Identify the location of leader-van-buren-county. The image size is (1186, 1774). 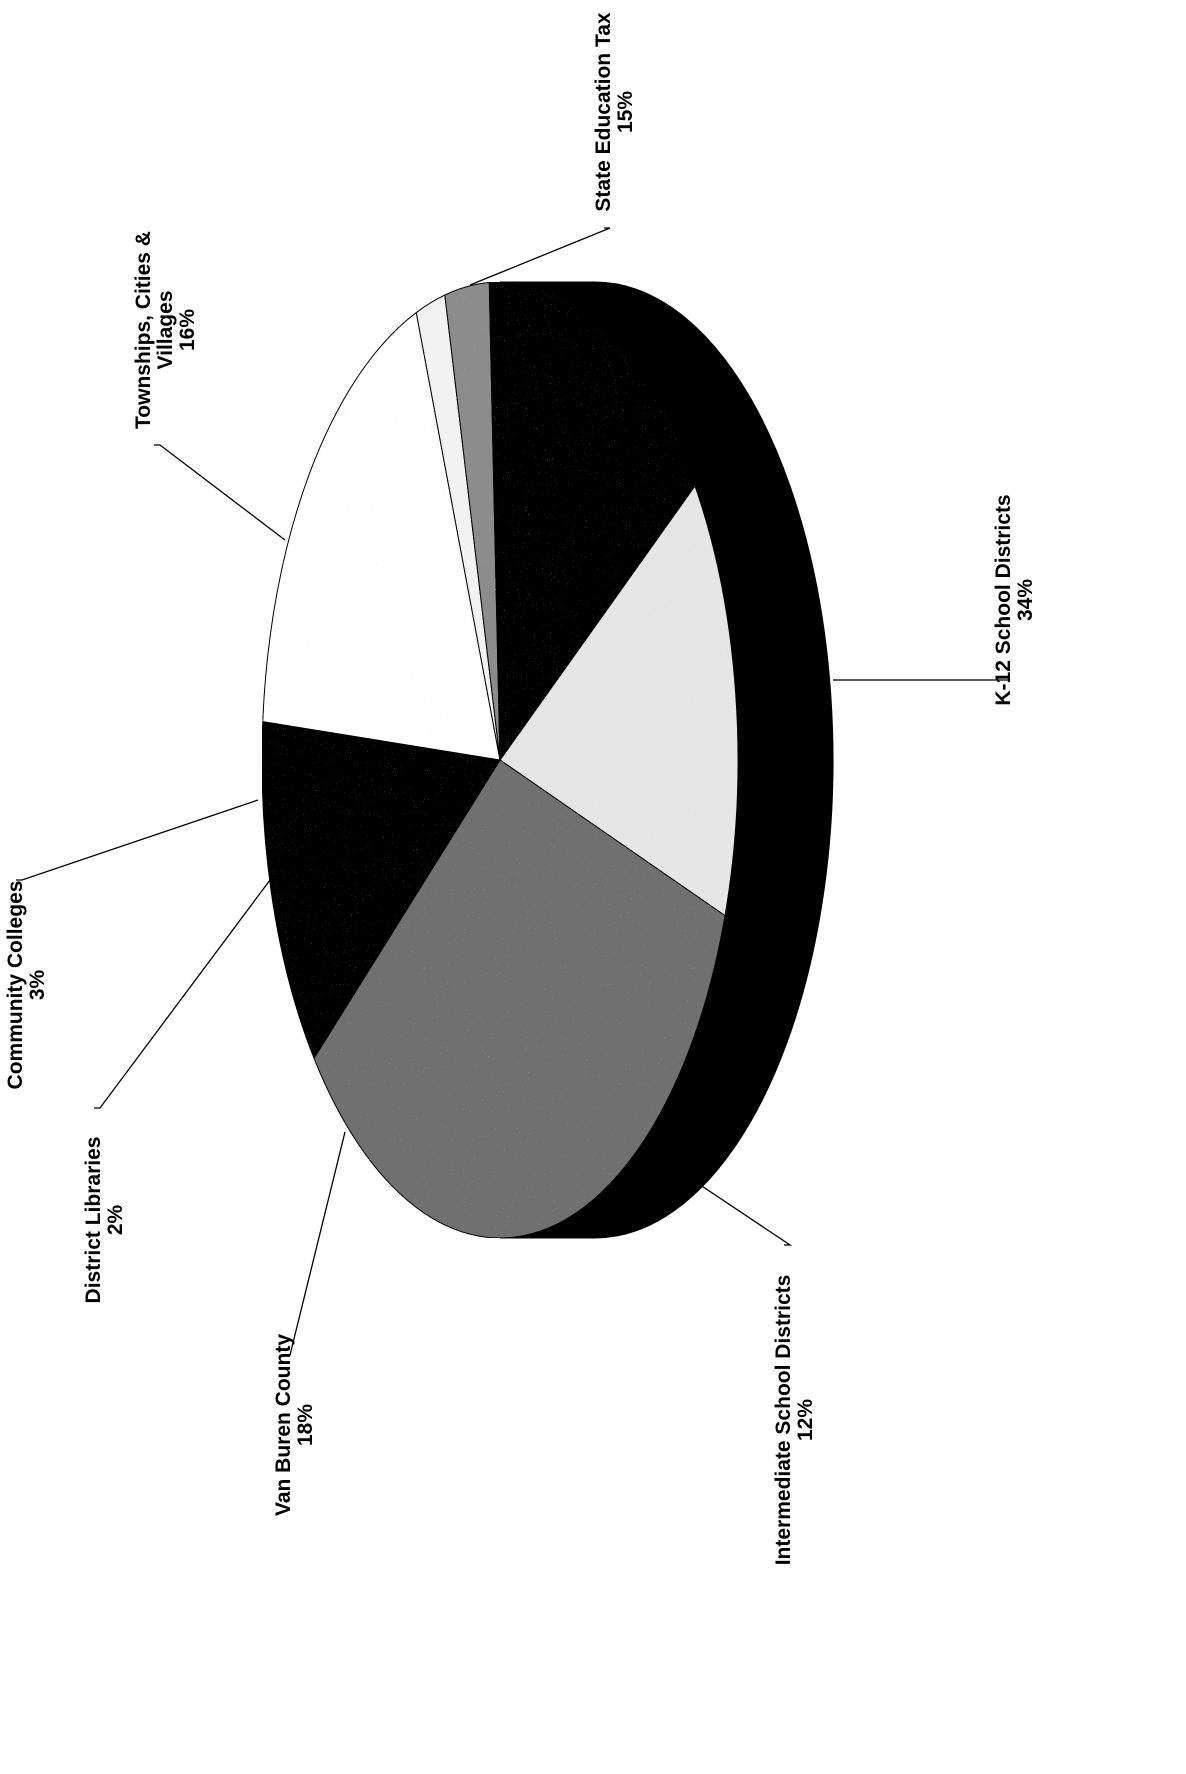
(315, 1243).